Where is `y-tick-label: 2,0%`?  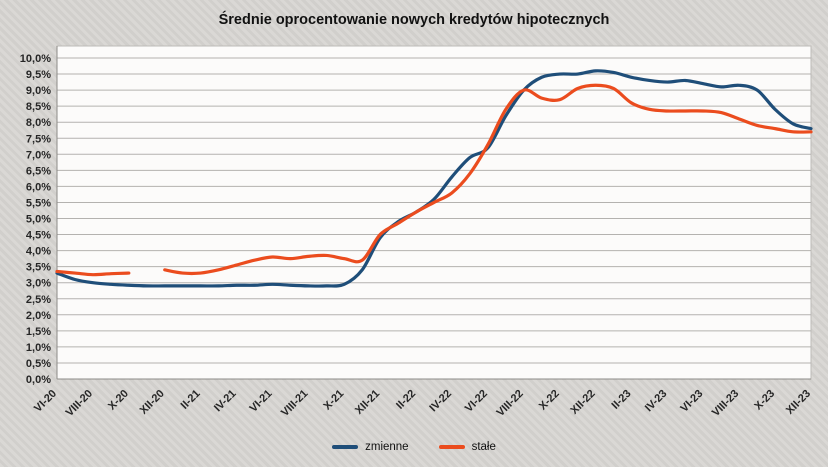 y-tick-label: 2,0% is located at coordinates (38, 316).